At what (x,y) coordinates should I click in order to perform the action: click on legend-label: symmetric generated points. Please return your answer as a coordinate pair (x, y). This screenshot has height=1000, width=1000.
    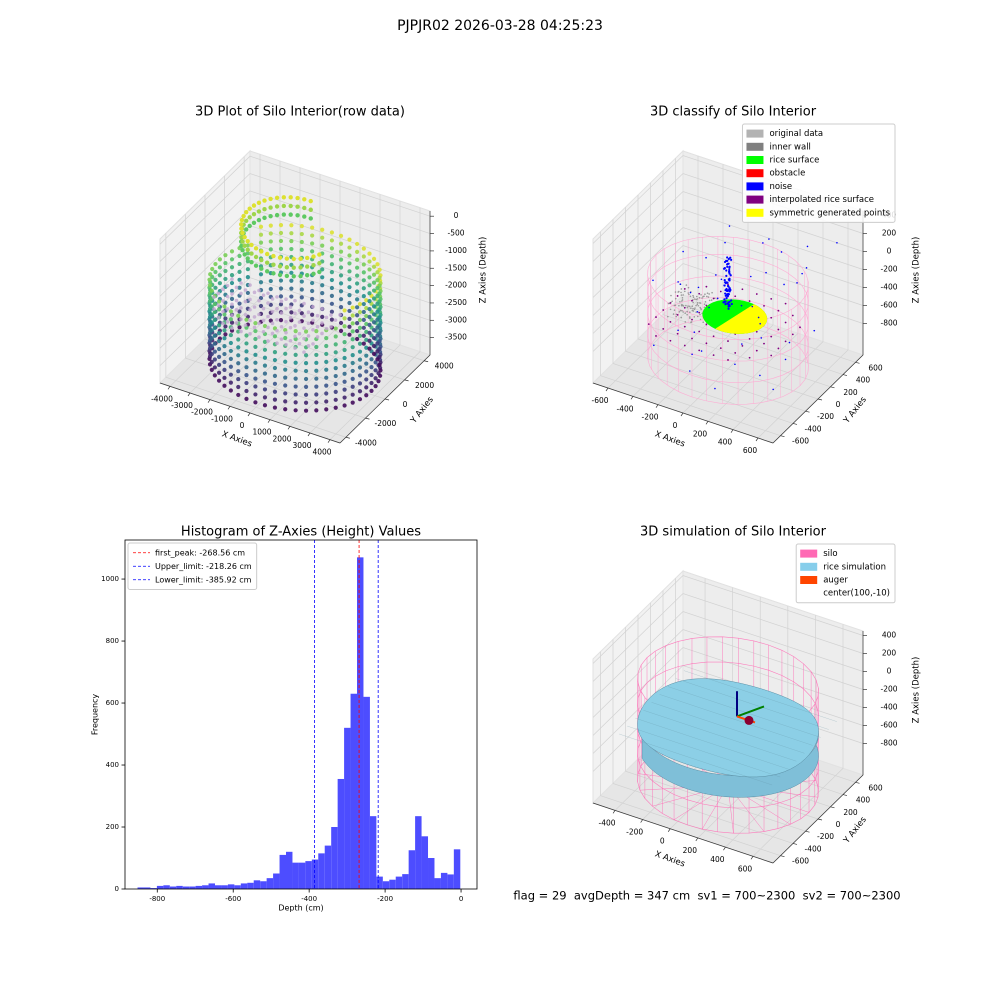
    Looking at the image, I should click on (829, 213).